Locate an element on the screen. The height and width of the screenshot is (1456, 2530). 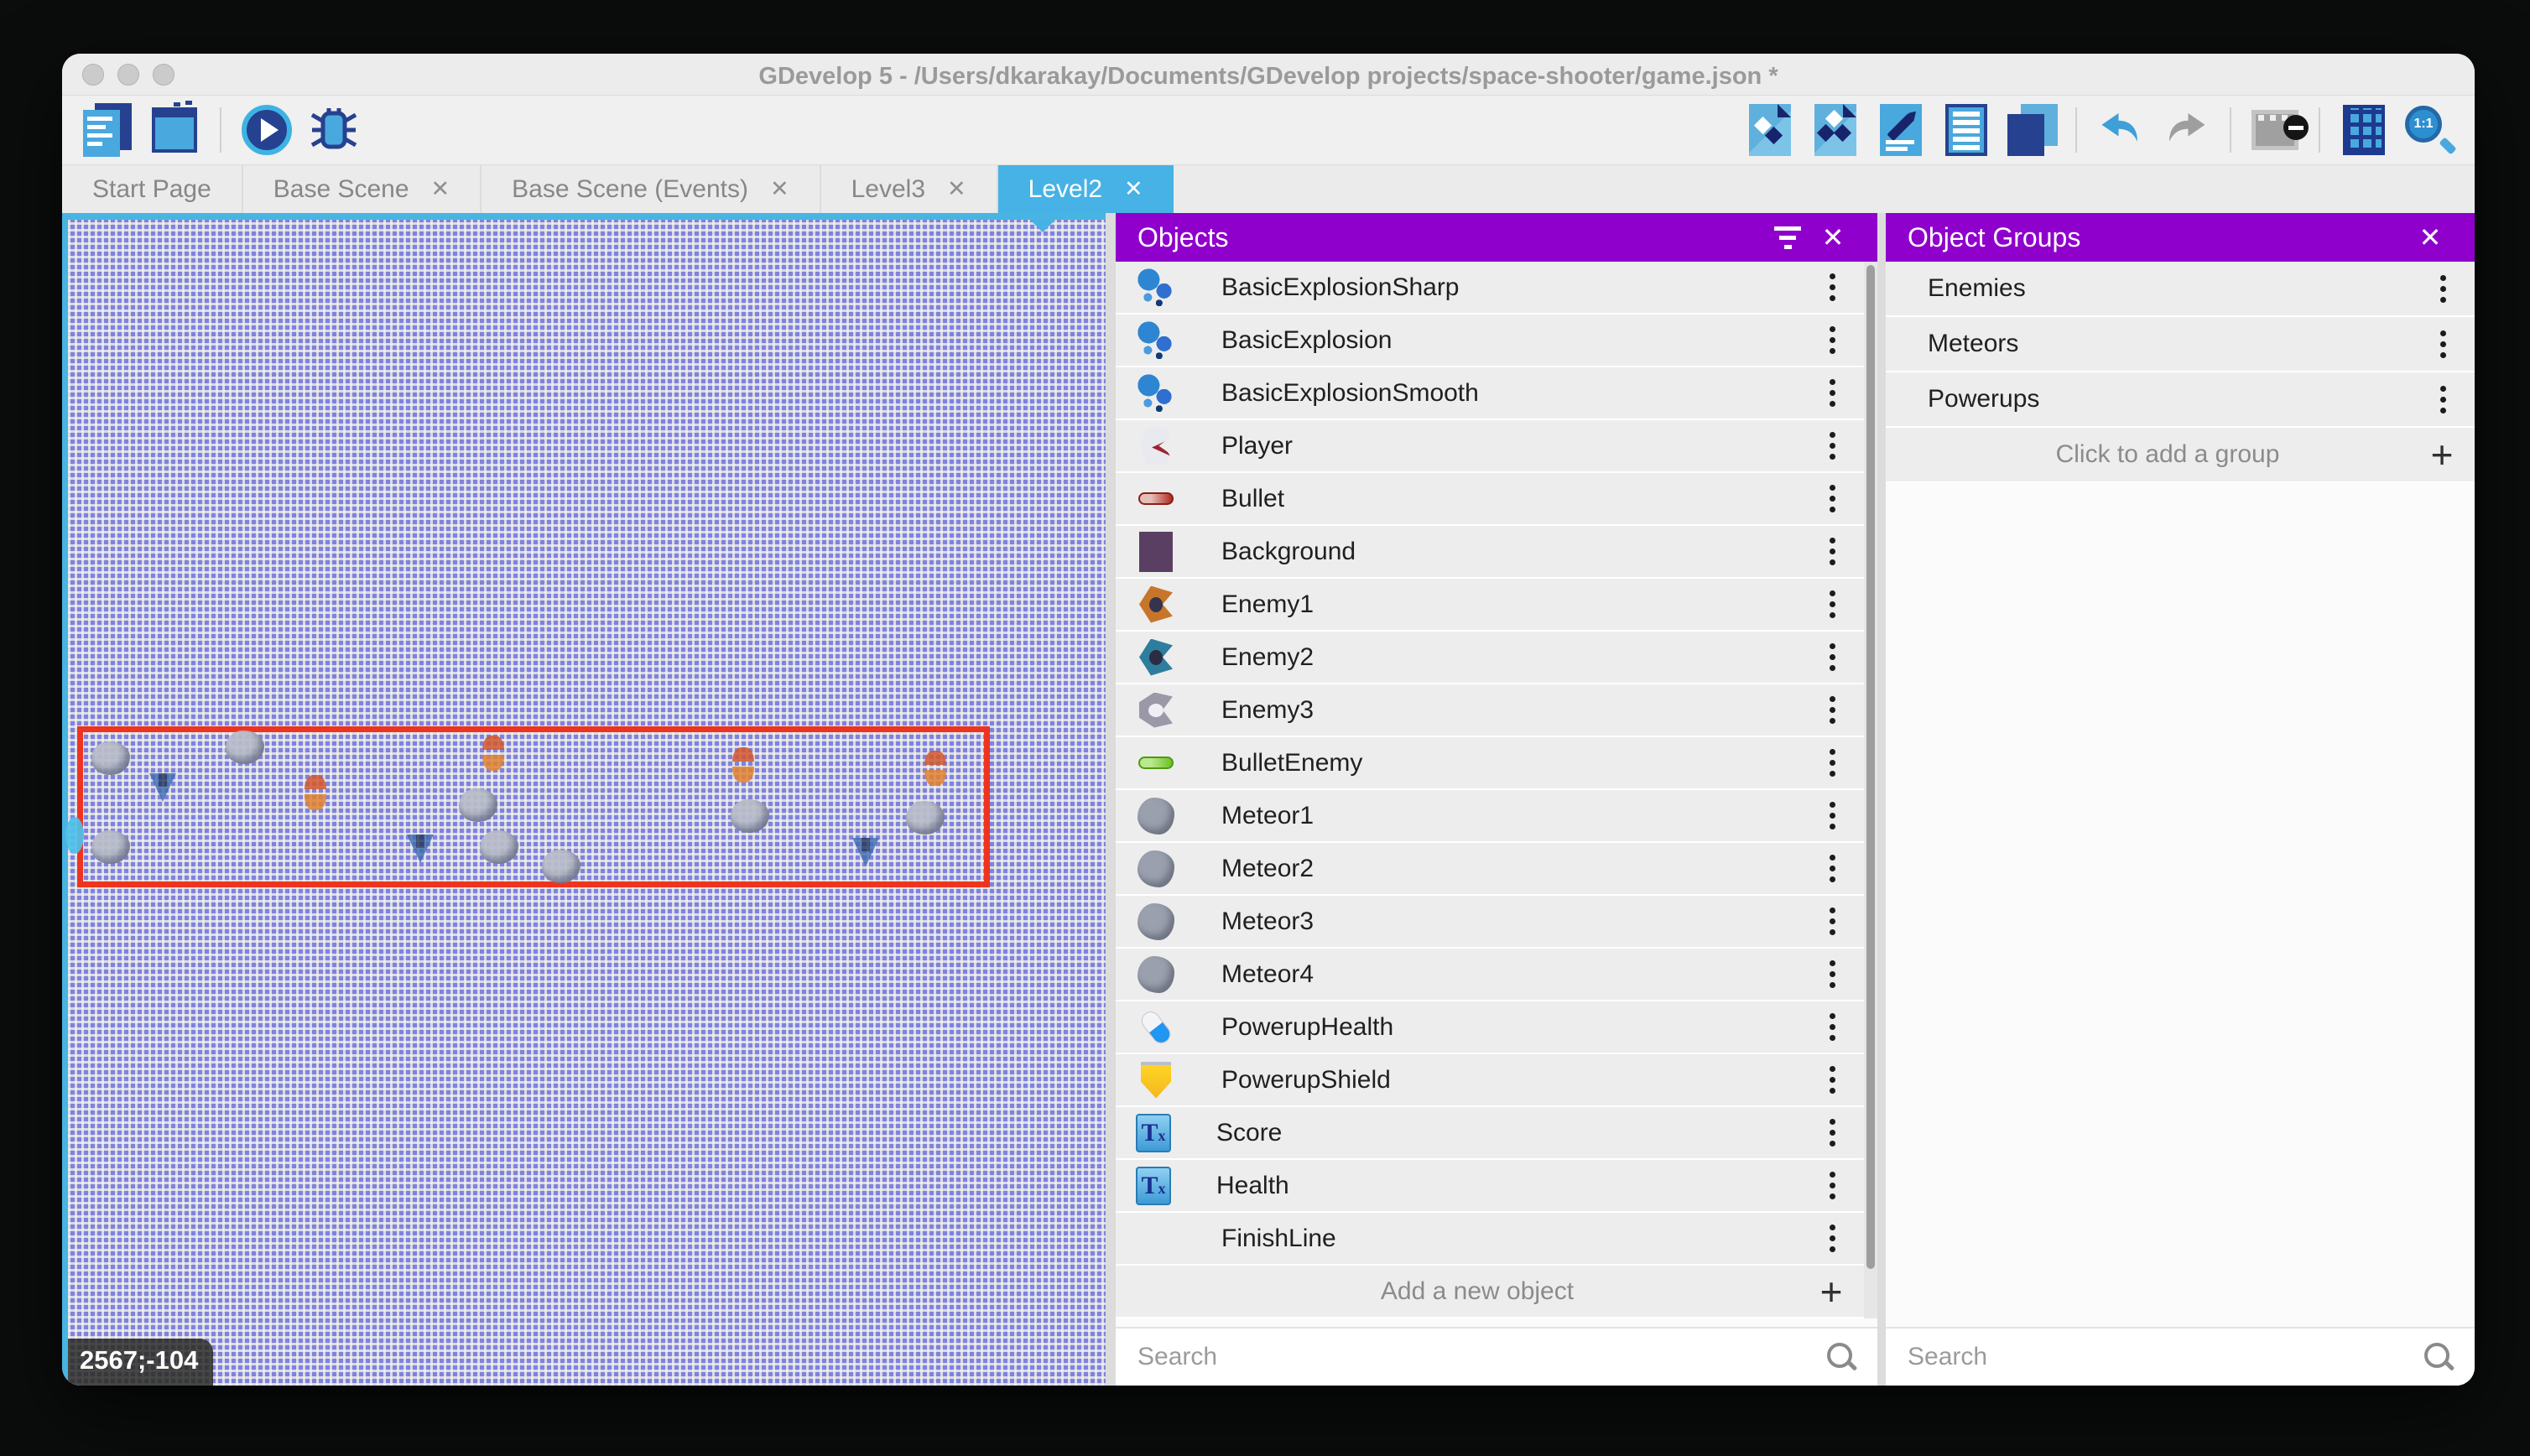
add-group-button: Click to add a group + is located at coordinates (2180, 455).